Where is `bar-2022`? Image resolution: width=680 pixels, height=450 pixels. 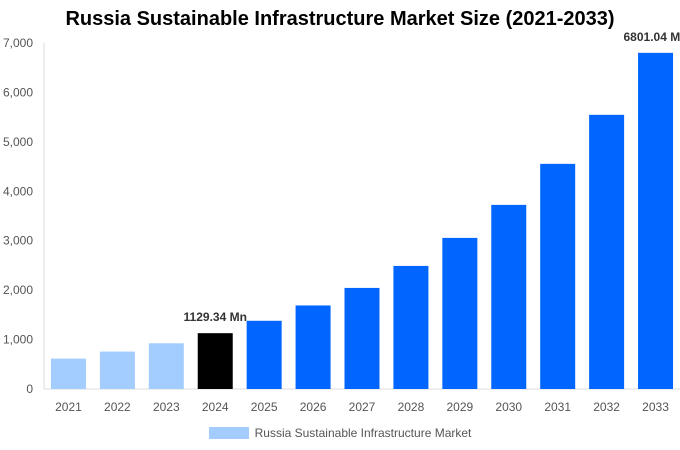
bar-2022 is located at coordinates (117, 370).